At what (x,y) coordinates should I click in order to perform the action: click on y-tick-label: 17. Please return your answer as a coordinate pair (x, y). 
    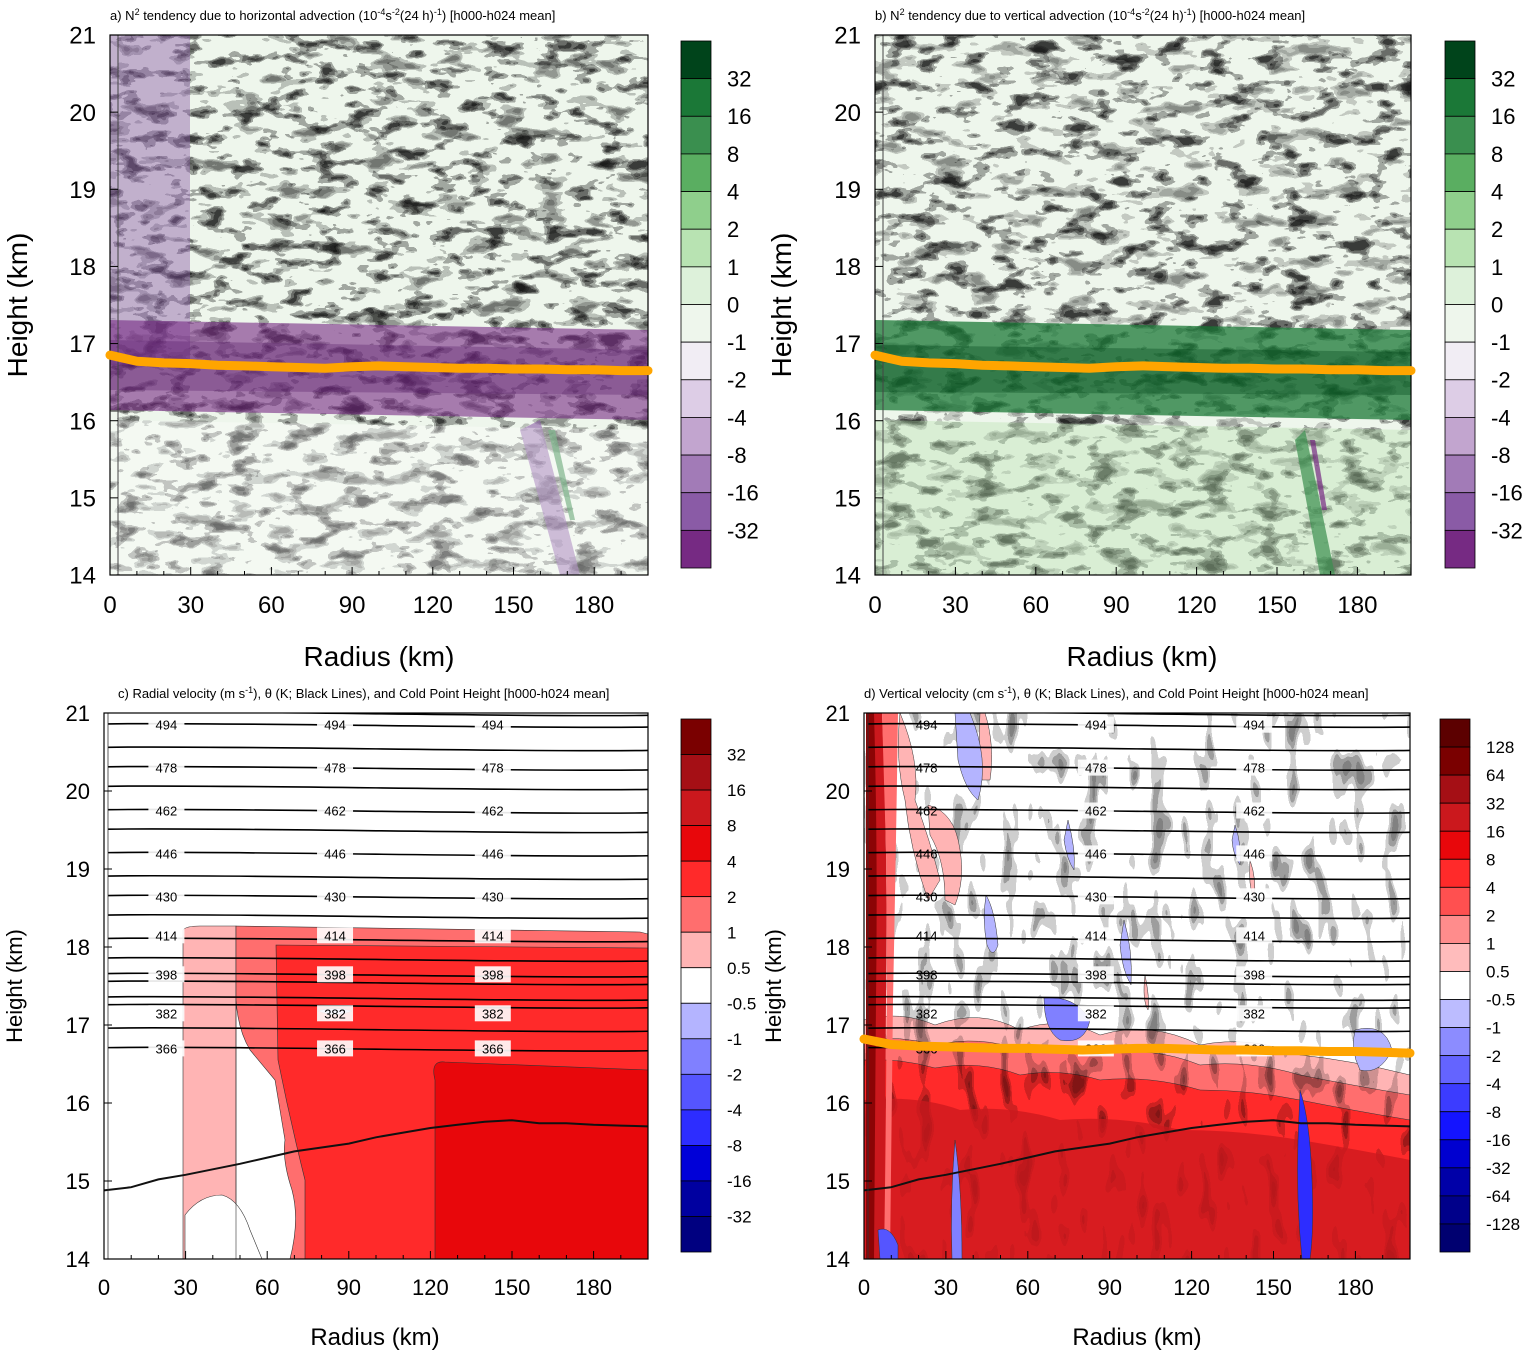
    Looking at the image, I should click on (847, 344).